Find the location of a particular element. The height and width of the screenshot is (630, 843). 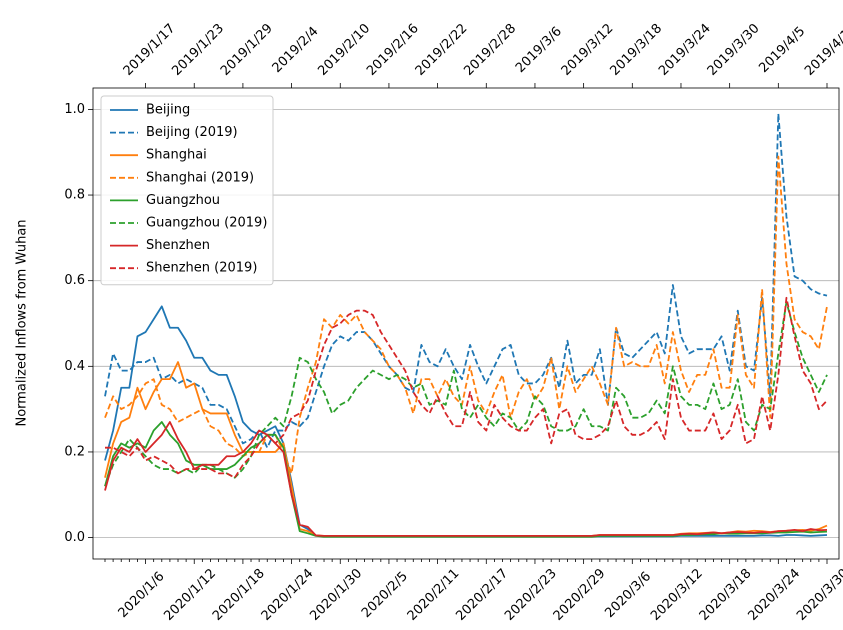

x-tick-label: 2020/1/18 is located at coordinates (239, 595).